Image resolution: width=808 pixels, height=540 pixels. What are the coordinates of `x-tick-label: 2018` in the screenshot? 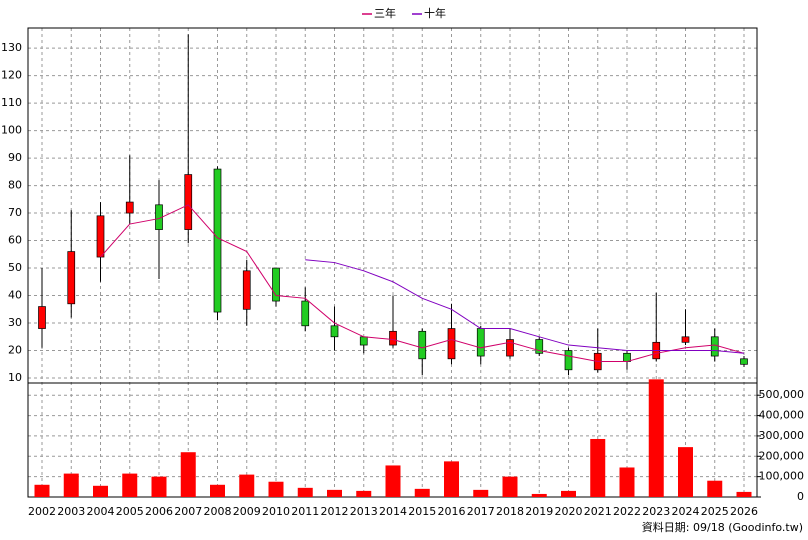 It's located at (510, 511).